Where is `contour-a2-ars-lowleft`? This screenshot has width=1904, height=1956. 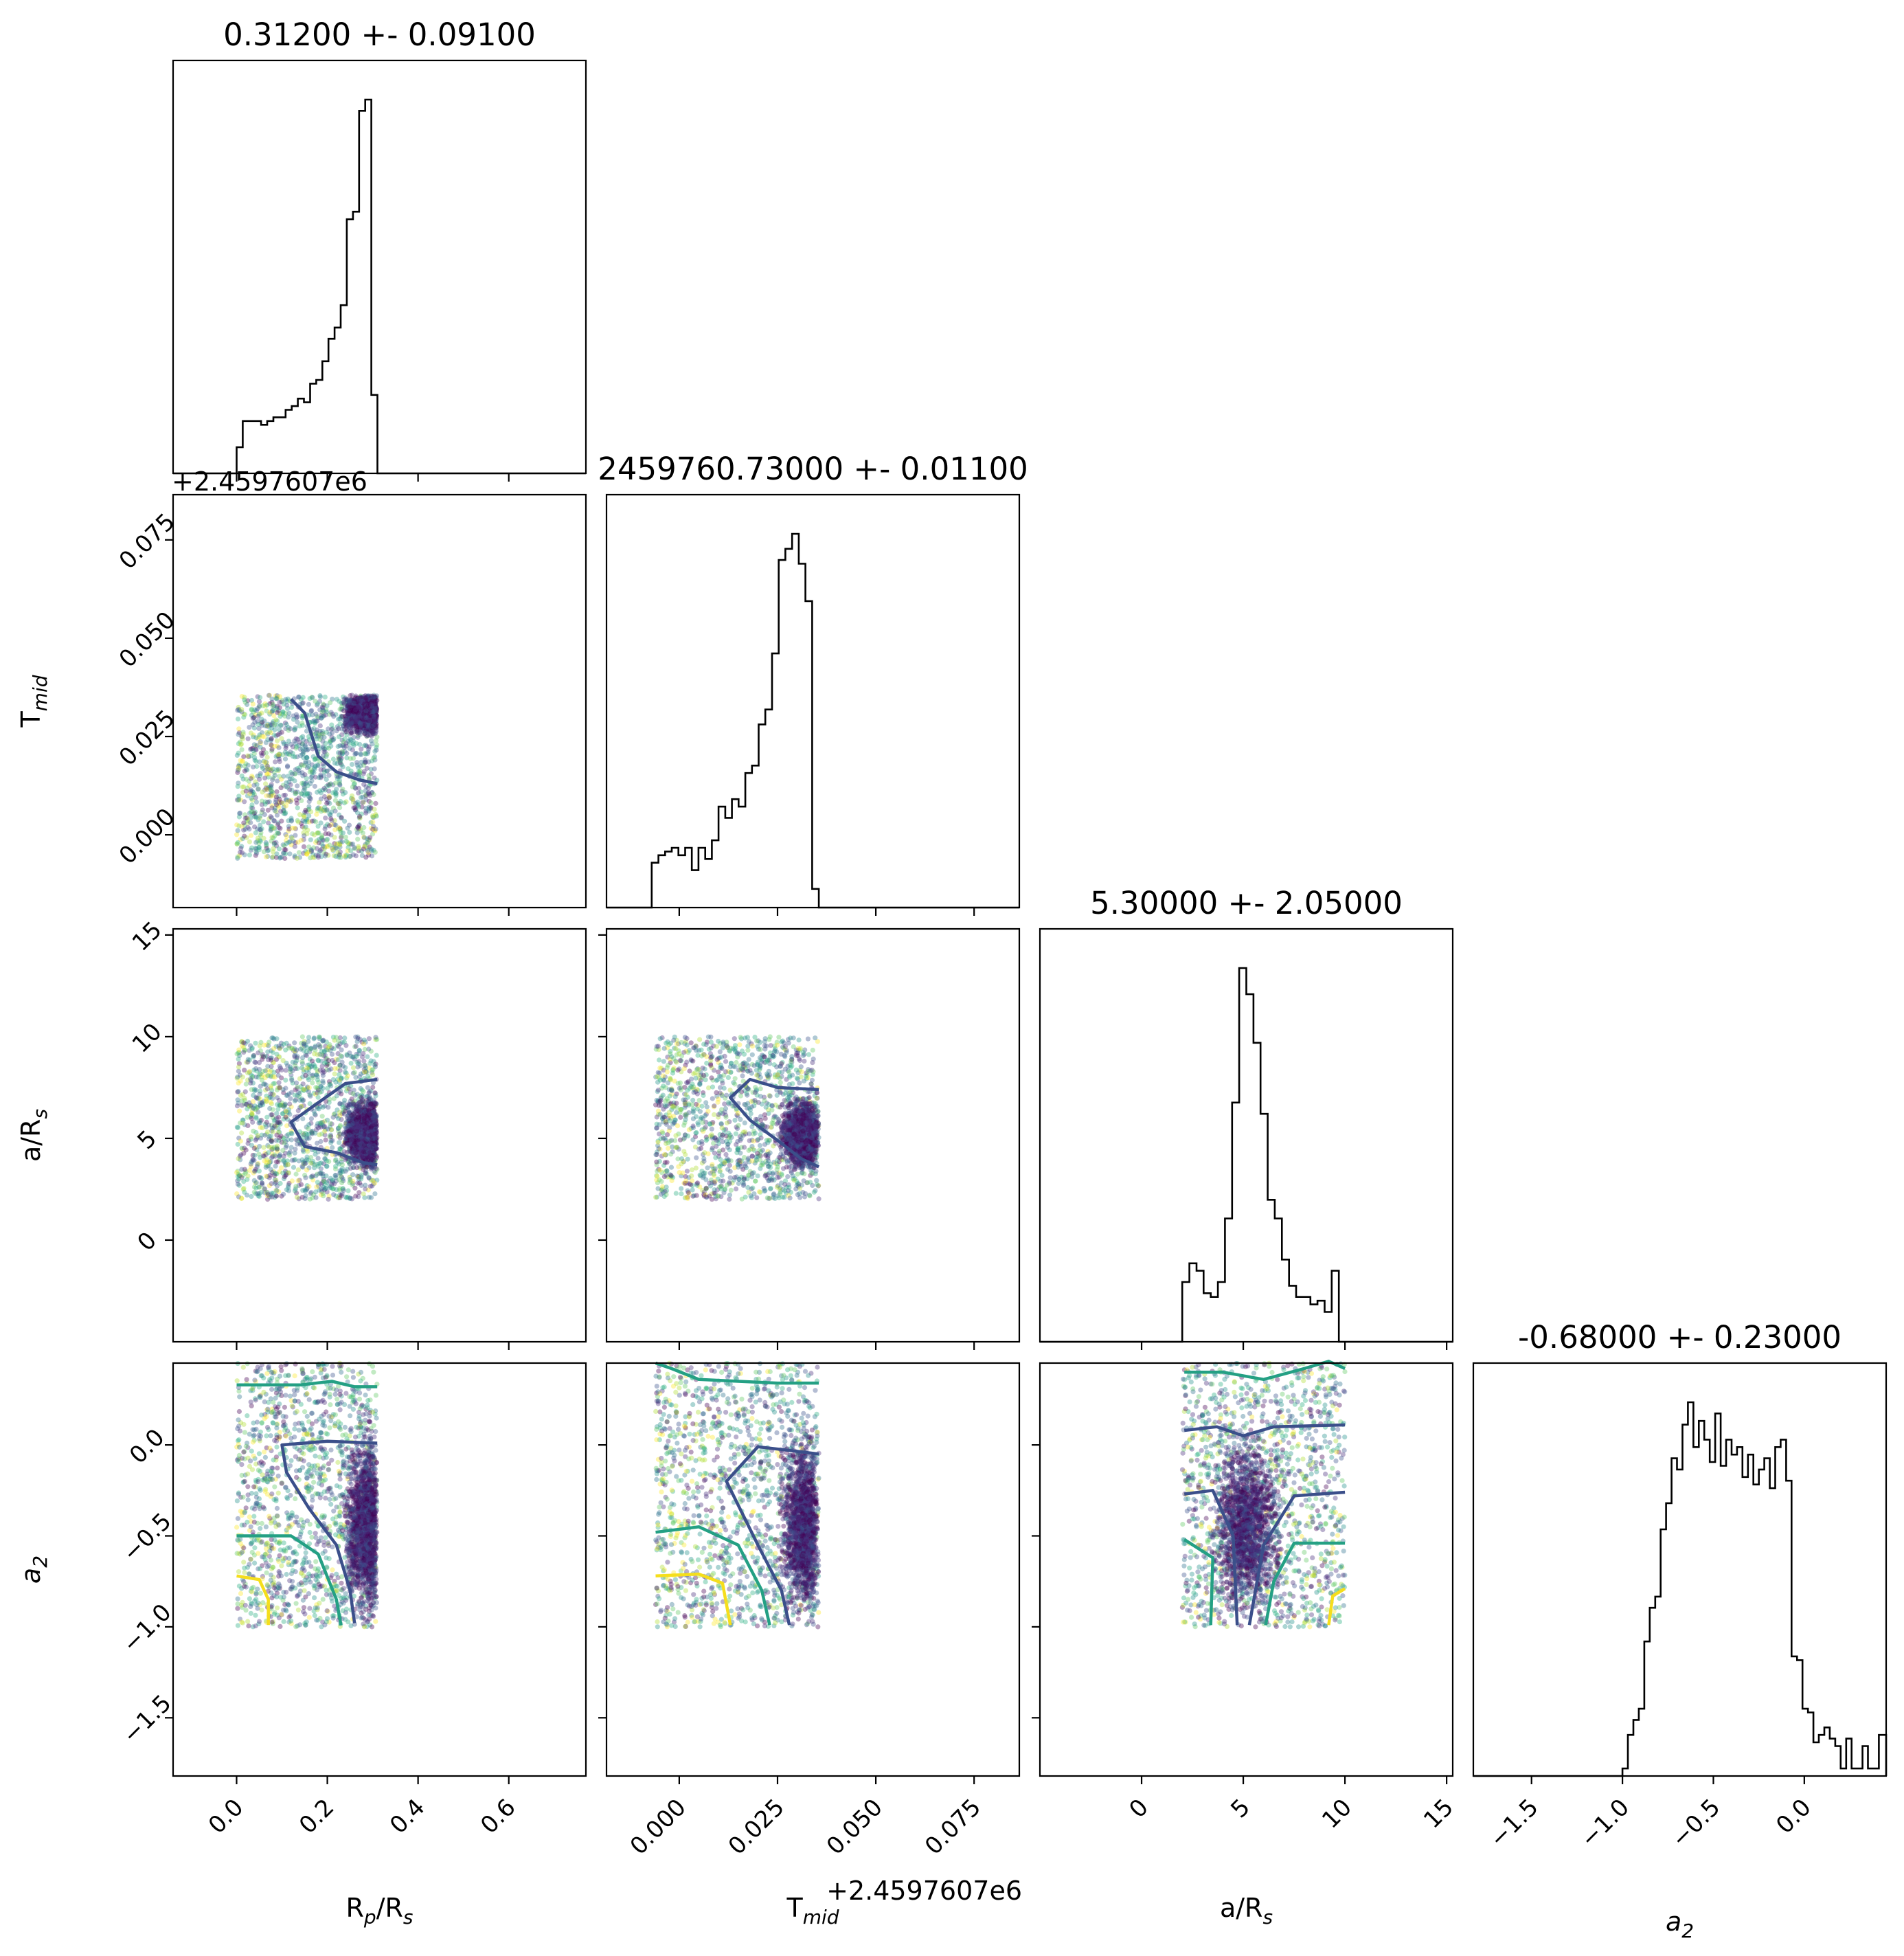 contour-a2-ars-lowleft is located at coordinates (1198, 1582).